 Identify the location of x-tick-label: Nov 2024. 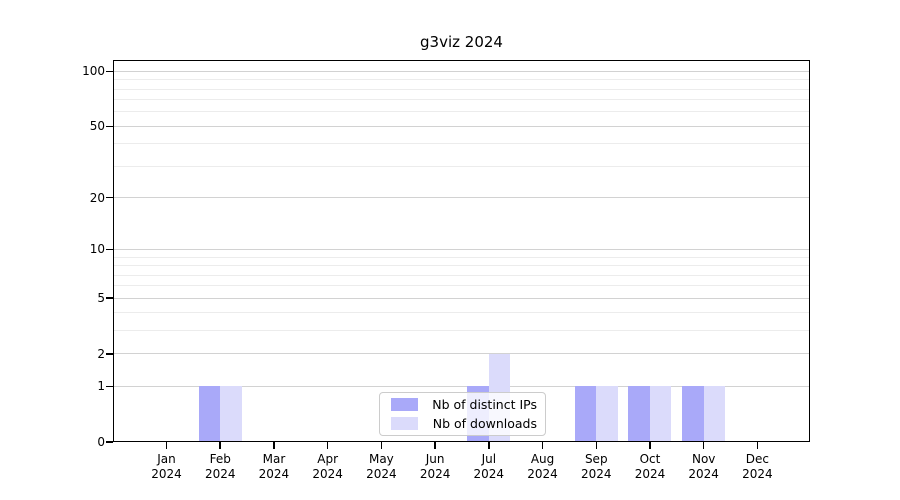
(703, 466).